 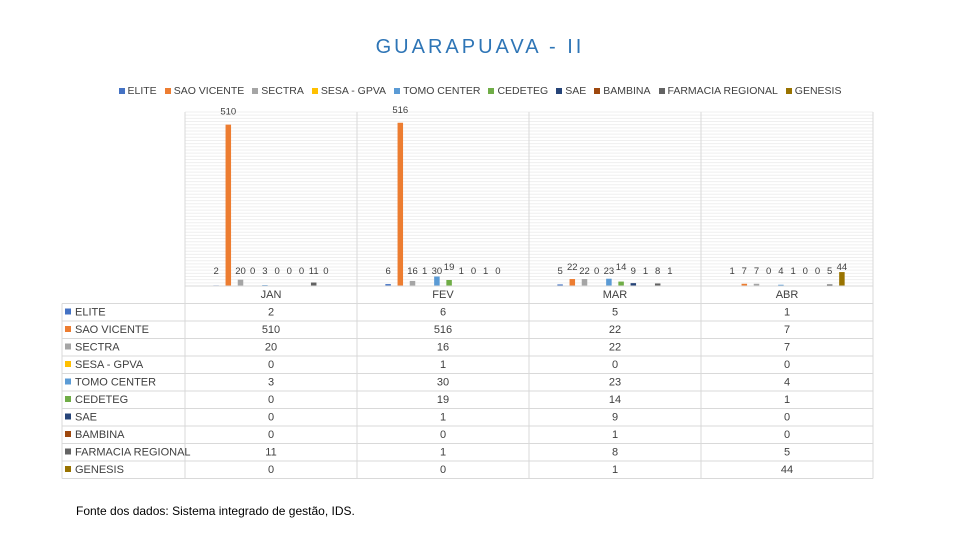 What do you see at coordinates (109, 365) in the screenshot?
I see `table-row-label: SESA - GPVA` at bounding box center [109, 365].